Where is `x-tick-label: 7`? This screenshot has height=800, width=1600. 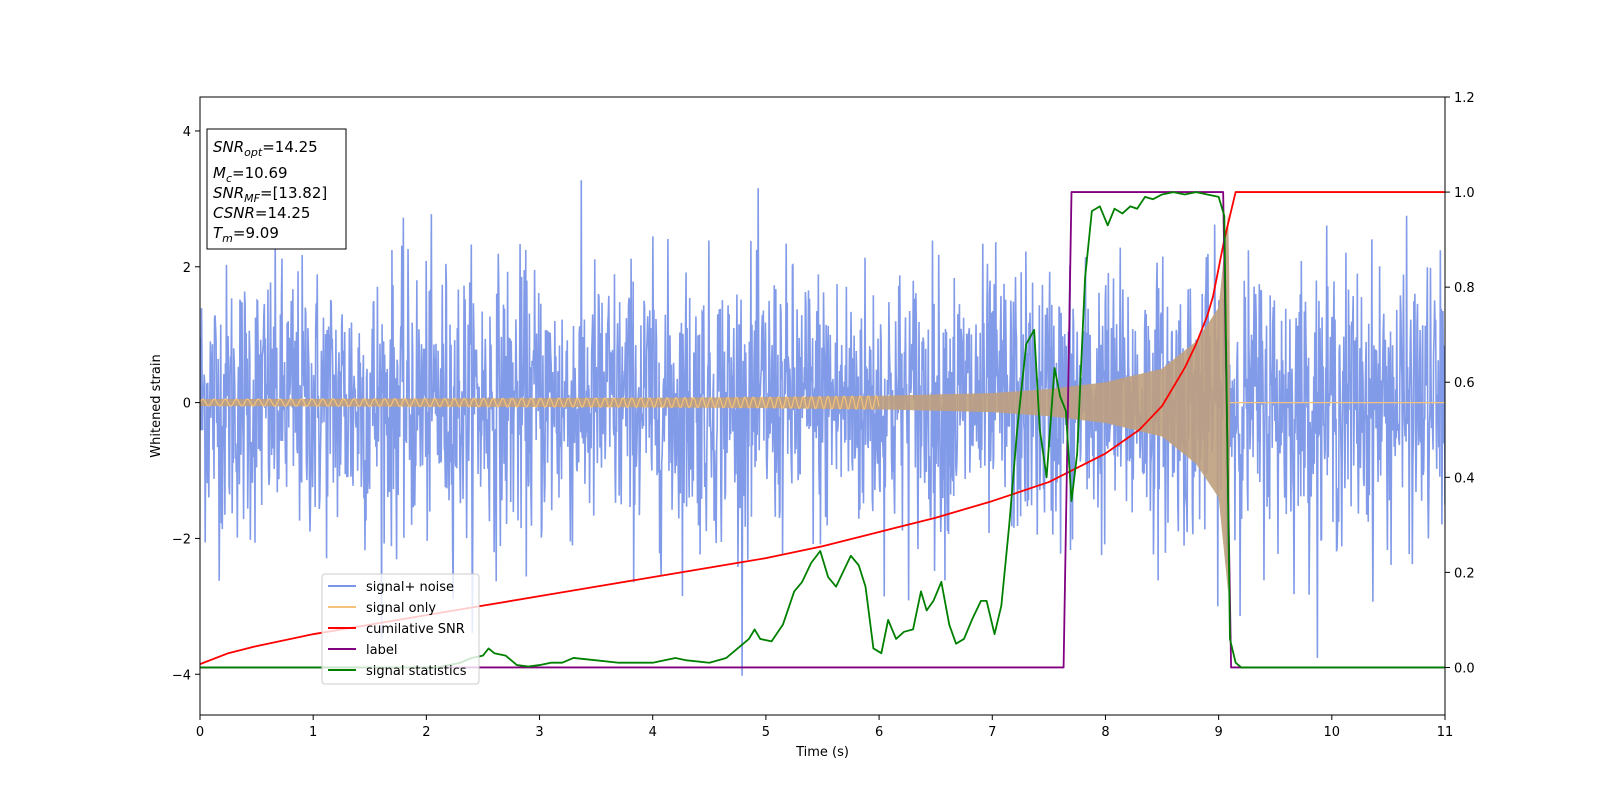
x-tick-label: 7 is located at coordinates (992, 732).